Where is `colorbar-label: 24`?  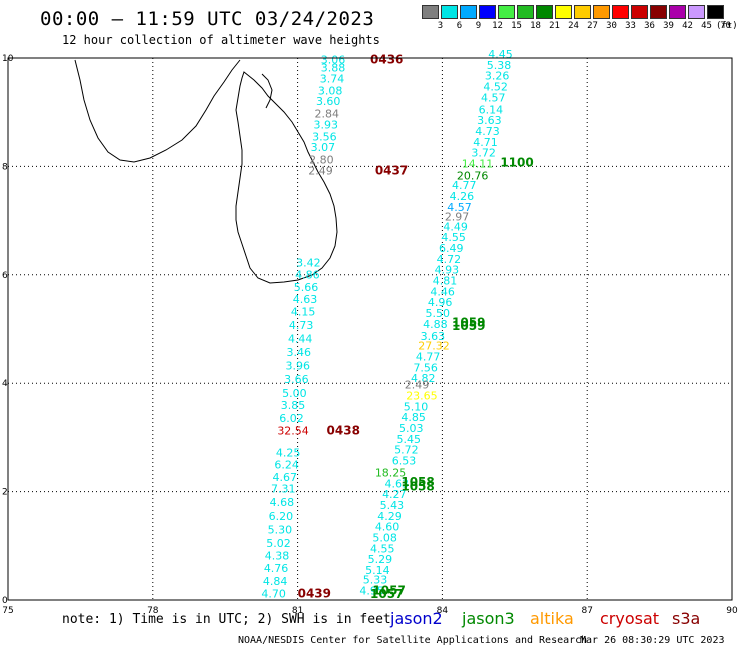 colorbar-label: 24 is located at coordinates (573, 26).